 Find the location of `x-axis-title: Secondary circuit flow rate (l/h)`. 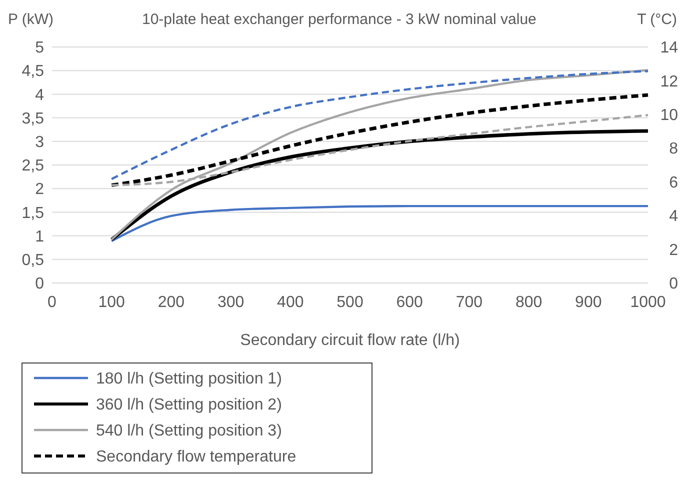

x-axis-title: Secondary circuit flow rate (l/h) is located at coordinates (350, 340).